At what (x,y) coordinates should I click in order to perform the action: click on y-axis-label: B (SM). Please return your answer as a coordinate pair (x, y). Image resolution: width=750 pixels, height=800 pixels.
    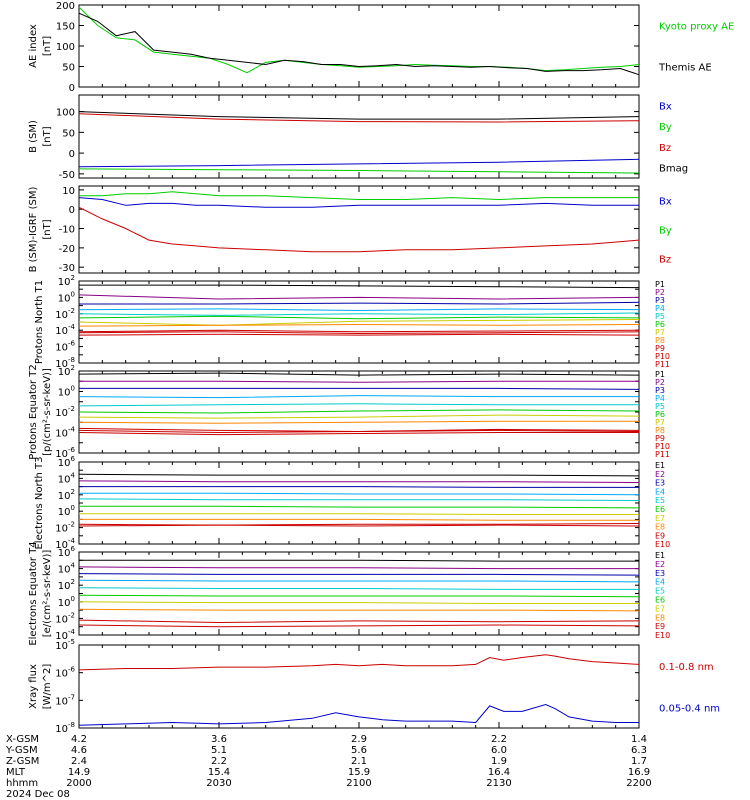
    Looking at the image, I should click on (33, 136).